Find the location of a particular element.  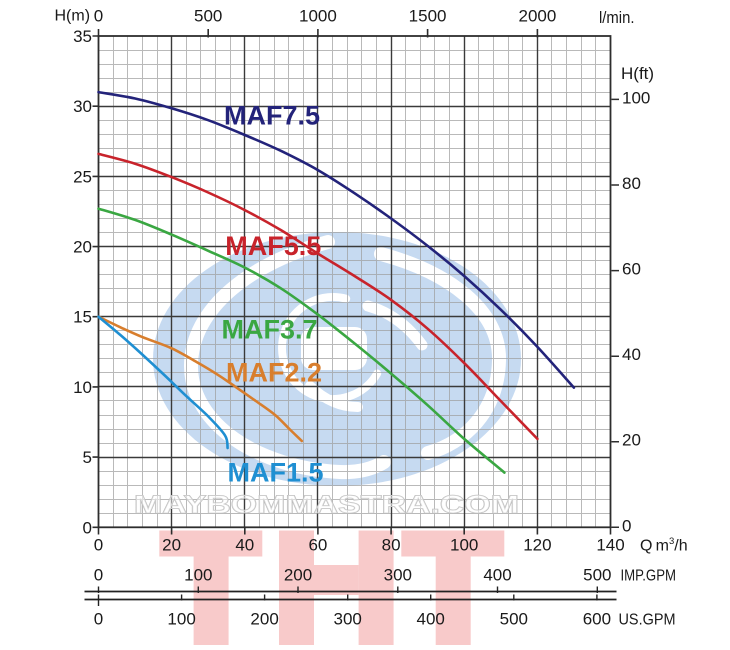

svg-text: 25 is located at coordinates (82, 176).